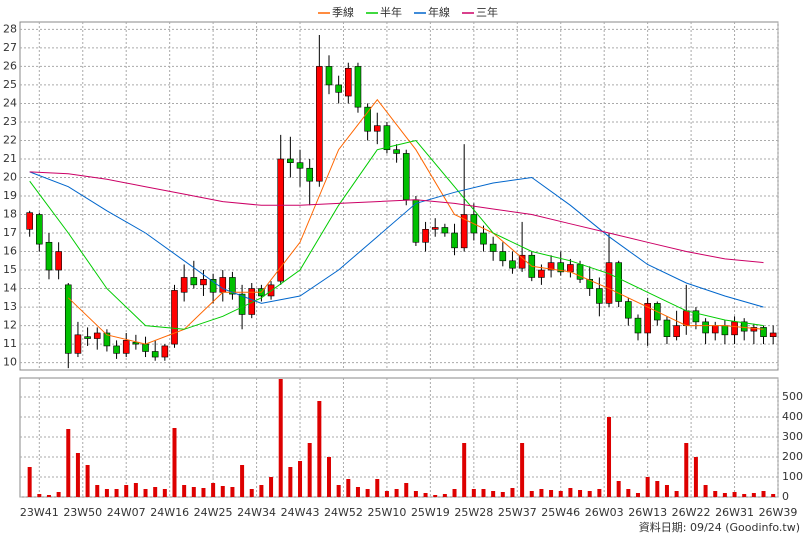  Describe the element at coordinates (386, 512) in the screenshot. I see `x-tick-label: 25W10` at that location.